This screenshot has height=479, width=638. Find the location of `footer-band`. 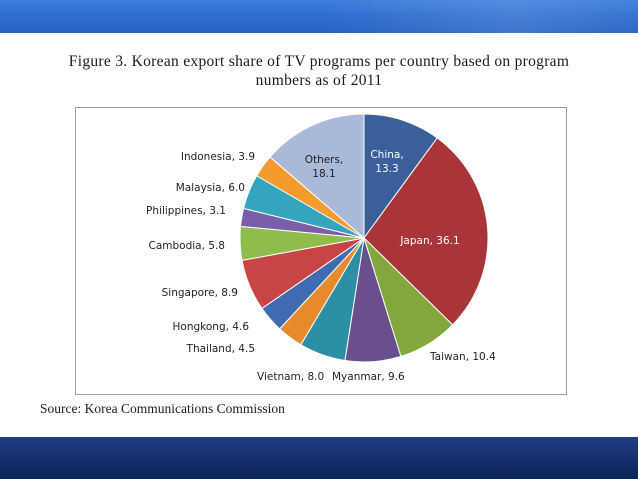

footer-band is located at coordinates (319, 458).